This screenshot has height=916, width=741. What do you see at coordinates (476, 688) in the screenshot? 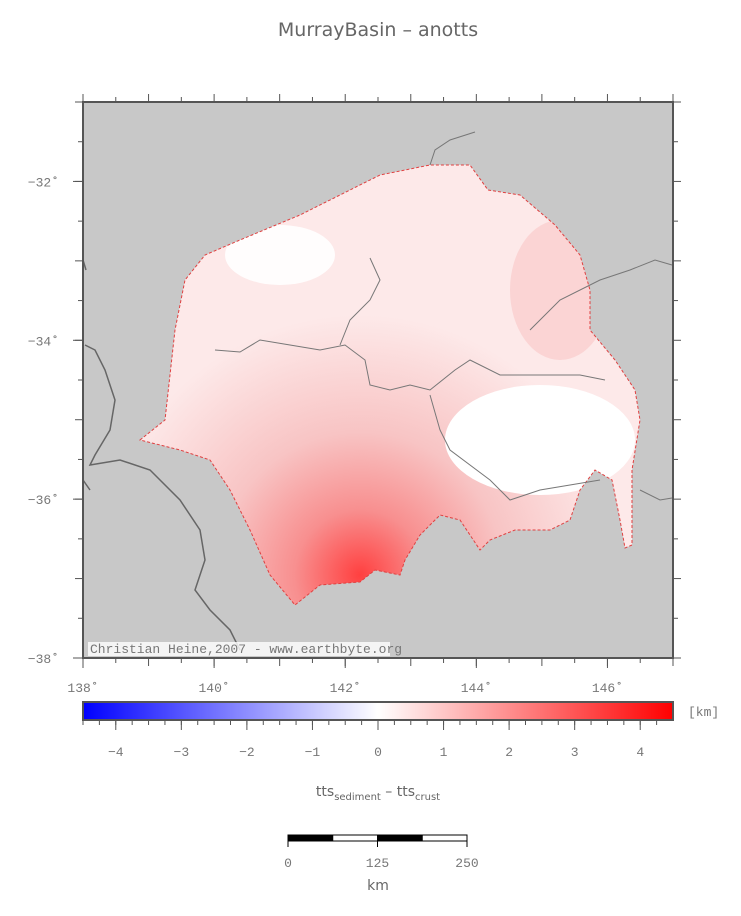
I see `x-tick-label: 144˚` at bounding box center [476, 688].